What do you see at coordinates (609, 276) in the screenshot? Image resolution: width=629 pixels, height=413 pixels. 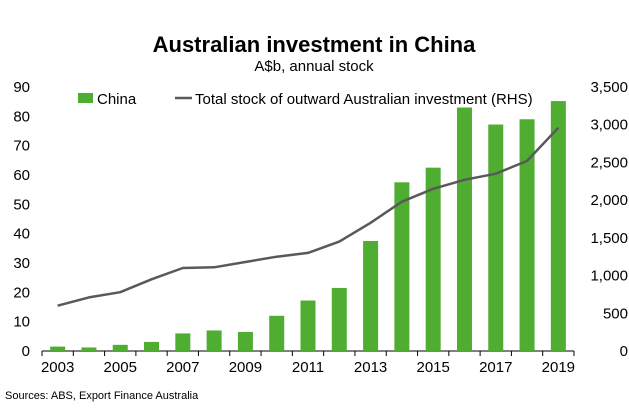 I see `y-right-tick-label: 1,000` at bounding box center [609, 276].